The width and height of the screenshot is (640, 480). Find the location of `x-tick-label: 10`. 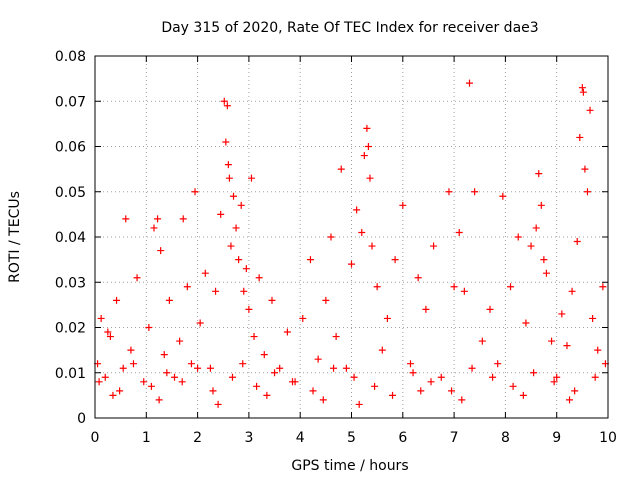

x-tick-label: 10 is located at coordinates (608, 438).